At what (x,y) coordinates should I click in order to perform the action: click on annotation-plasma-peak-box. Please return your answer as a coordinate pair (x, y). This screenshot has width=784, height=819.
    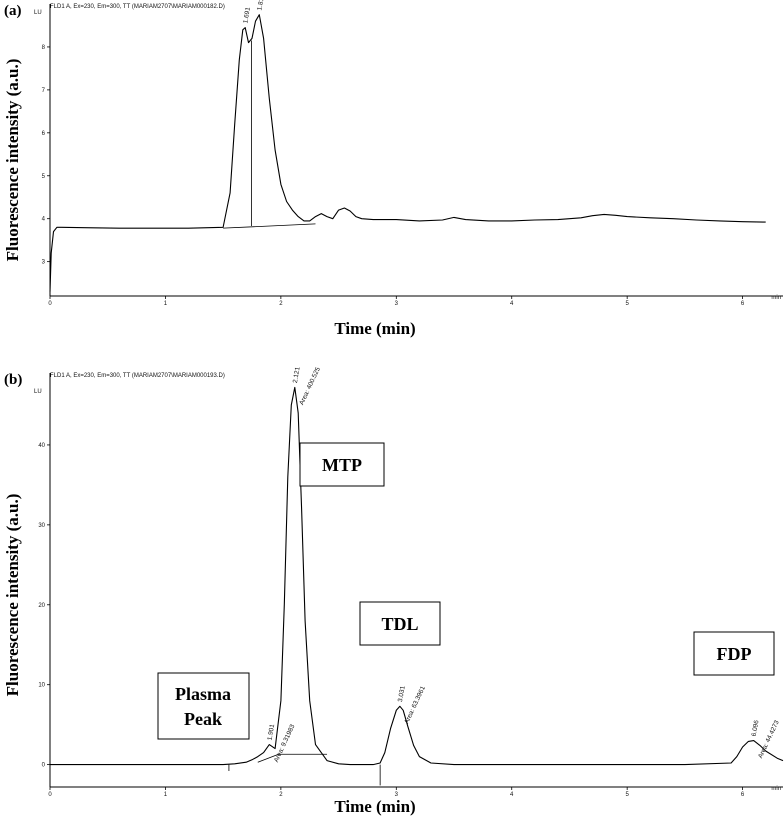
    Looking at the image, I should click on (203, 706).